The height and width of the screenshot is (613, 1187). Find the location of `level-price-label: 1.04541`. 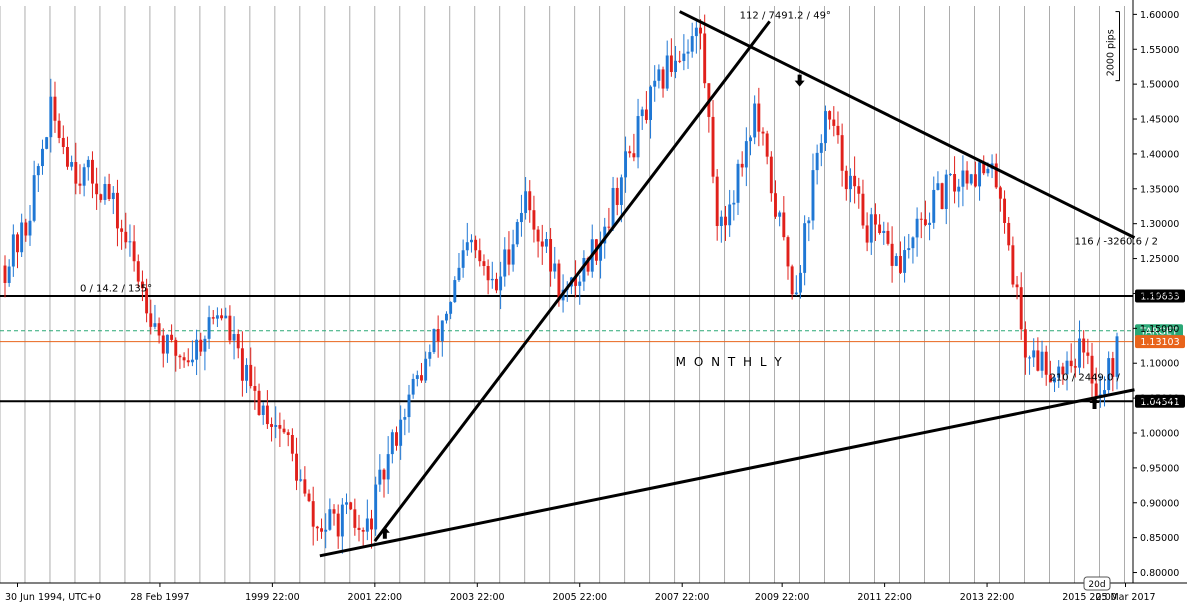

level-price-label: 1.04541 is located at coordinates (1159, 402).